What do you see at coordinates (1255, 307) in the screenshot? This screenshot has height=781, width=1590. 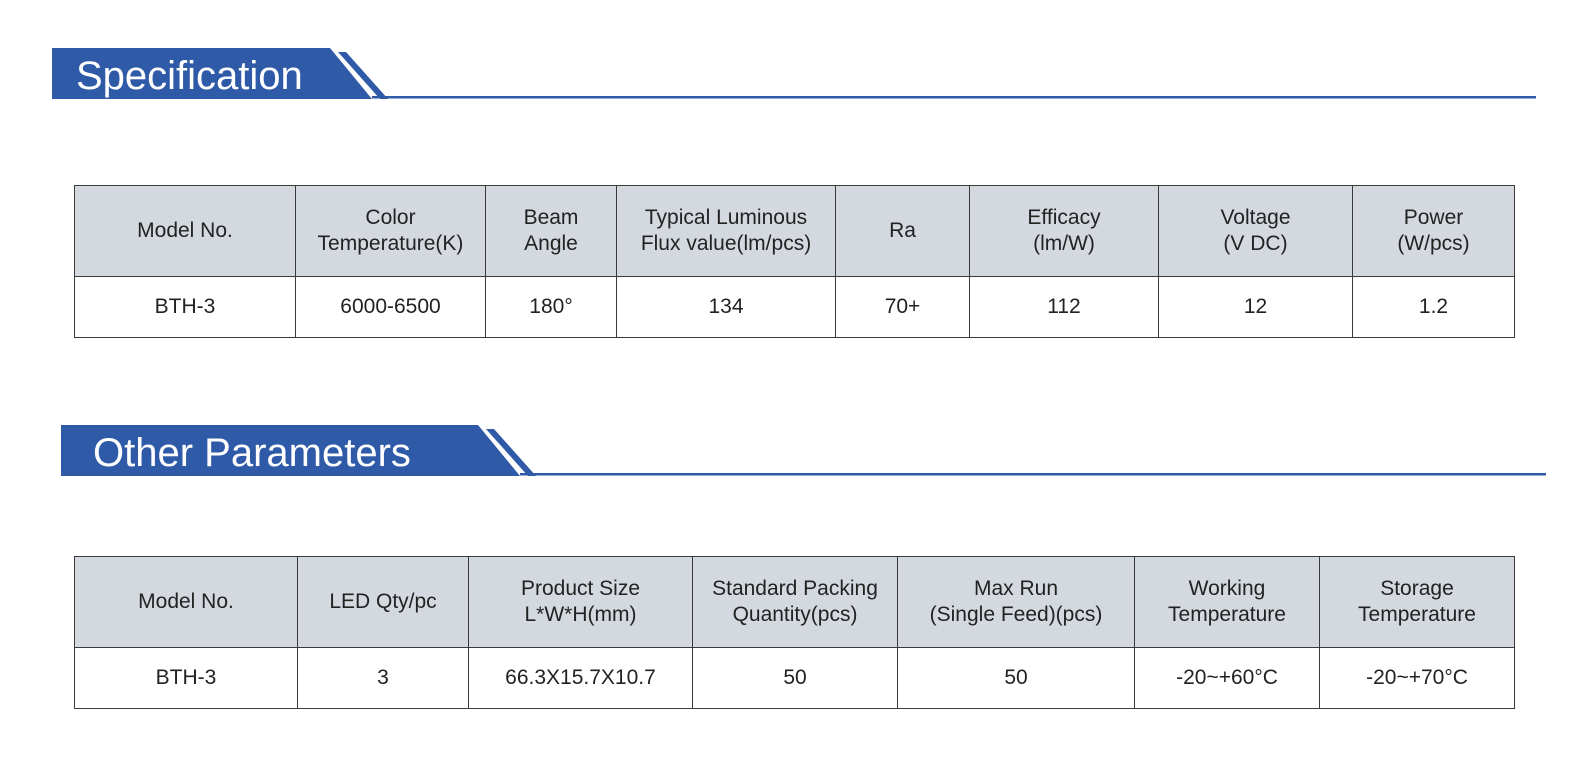 I see `table-cell: 12` at bounding box center [1255, 307].